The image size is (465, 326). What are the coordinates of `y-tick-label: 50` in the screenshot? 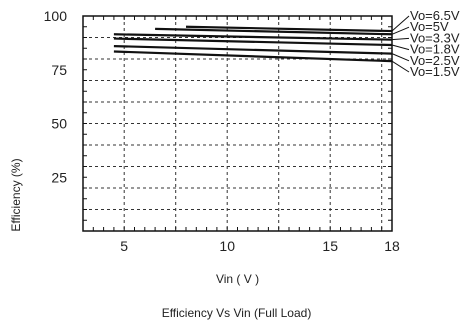 It's located at (59, 124).